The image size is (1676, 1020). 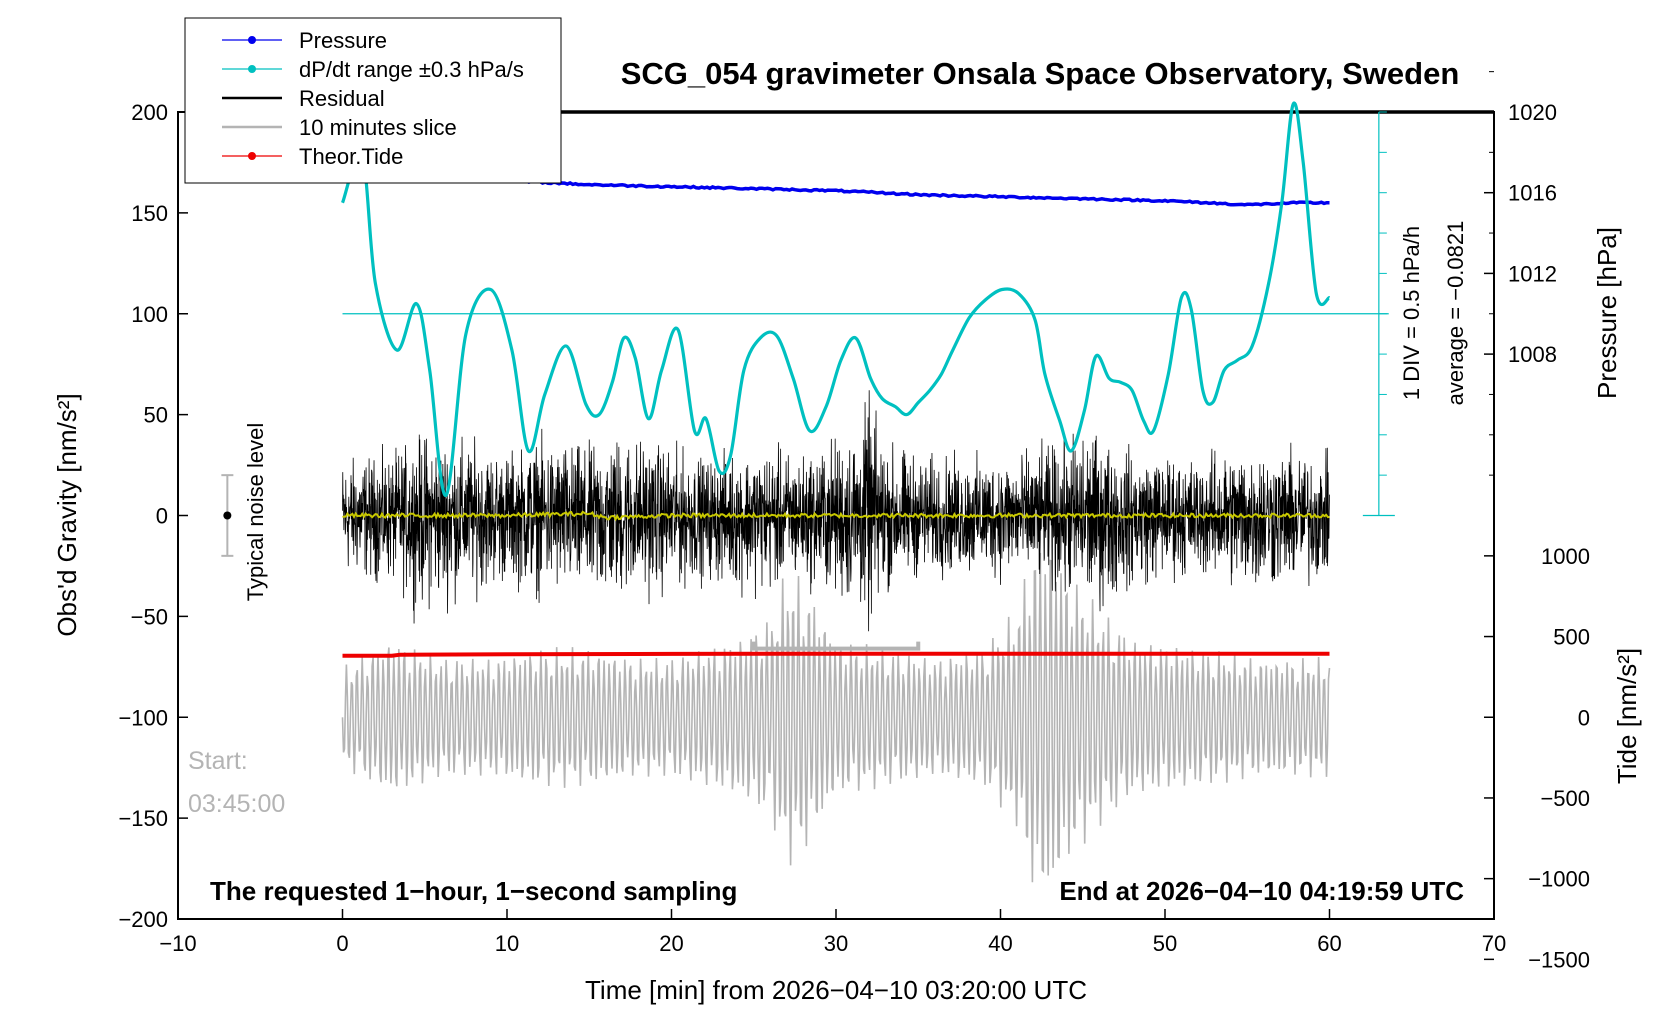 What do you see at coordinates (473, 891) in the screenshot?
I see `bottom-left-note: The requested 1−hour, 1−second sampling` at bounding box center [473, 891].